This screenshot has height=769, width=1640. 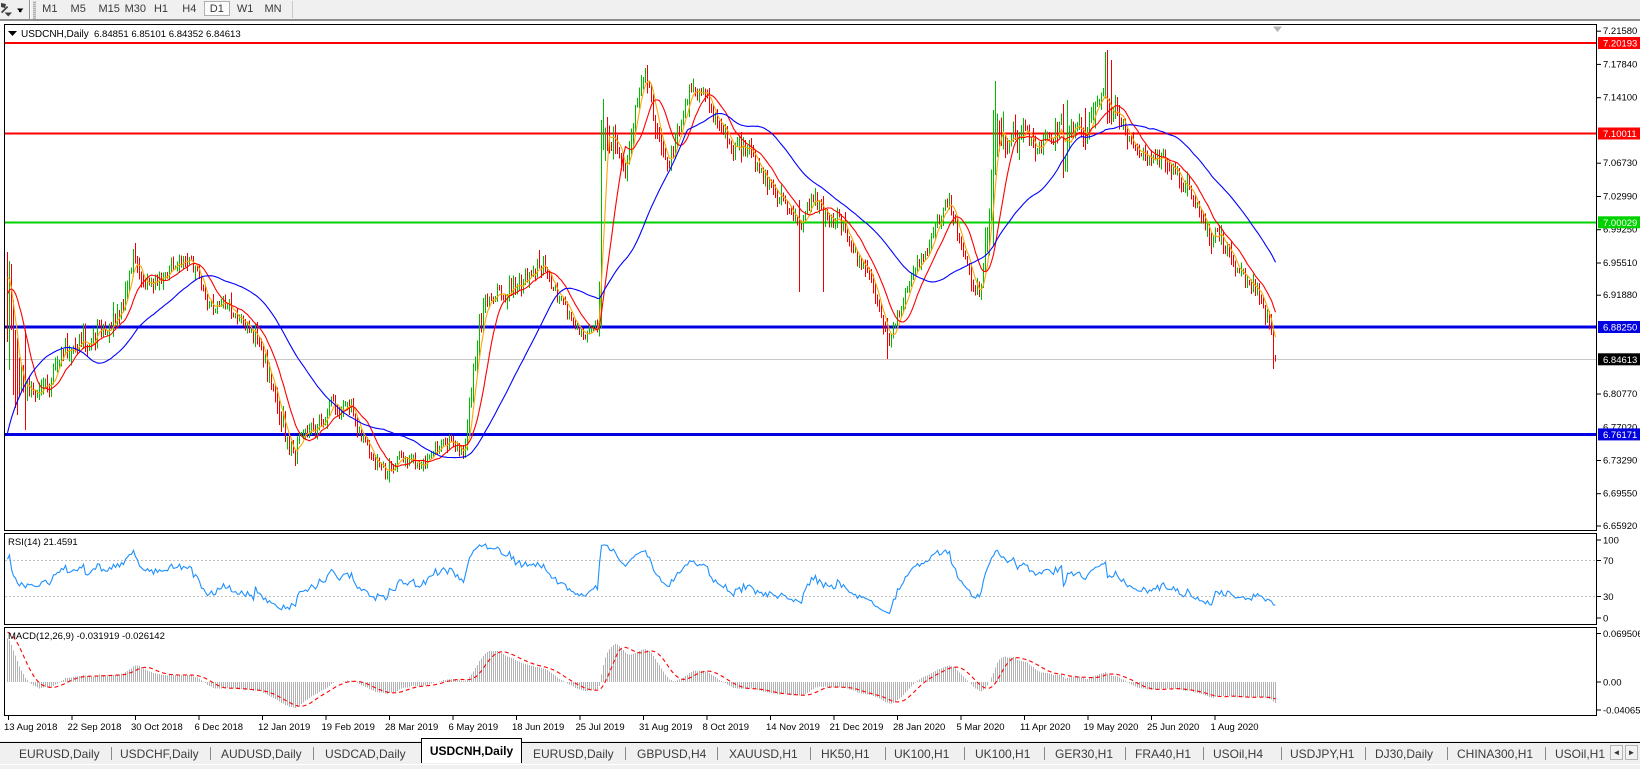 What do you see at coordinates (1620, 44) in the screenshot?
I see `svg-text: 7.20193` at bounding box center [1620, 44].